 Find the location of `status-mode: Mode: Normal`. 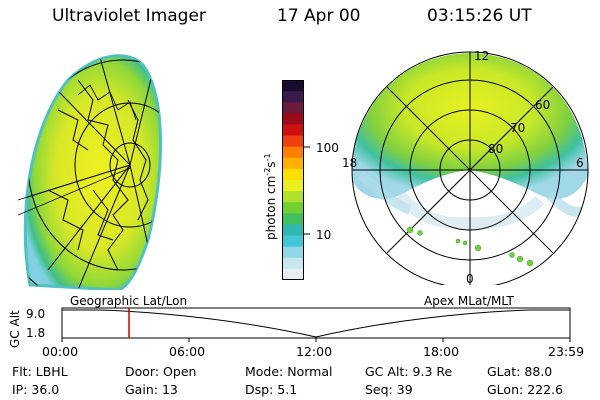

status-mode: Mode: Normal is located at coordinates (289, 371).